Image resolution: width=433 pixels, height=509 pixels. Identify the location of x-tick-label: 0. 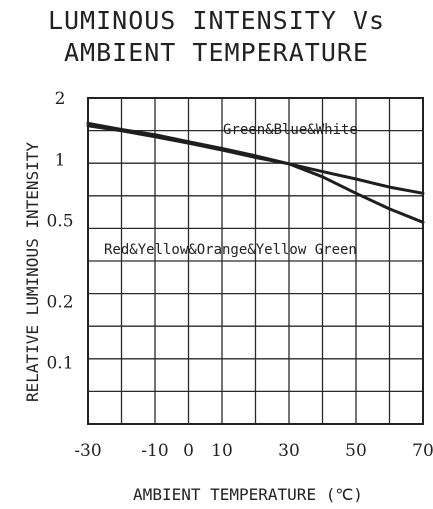
(188, 451).